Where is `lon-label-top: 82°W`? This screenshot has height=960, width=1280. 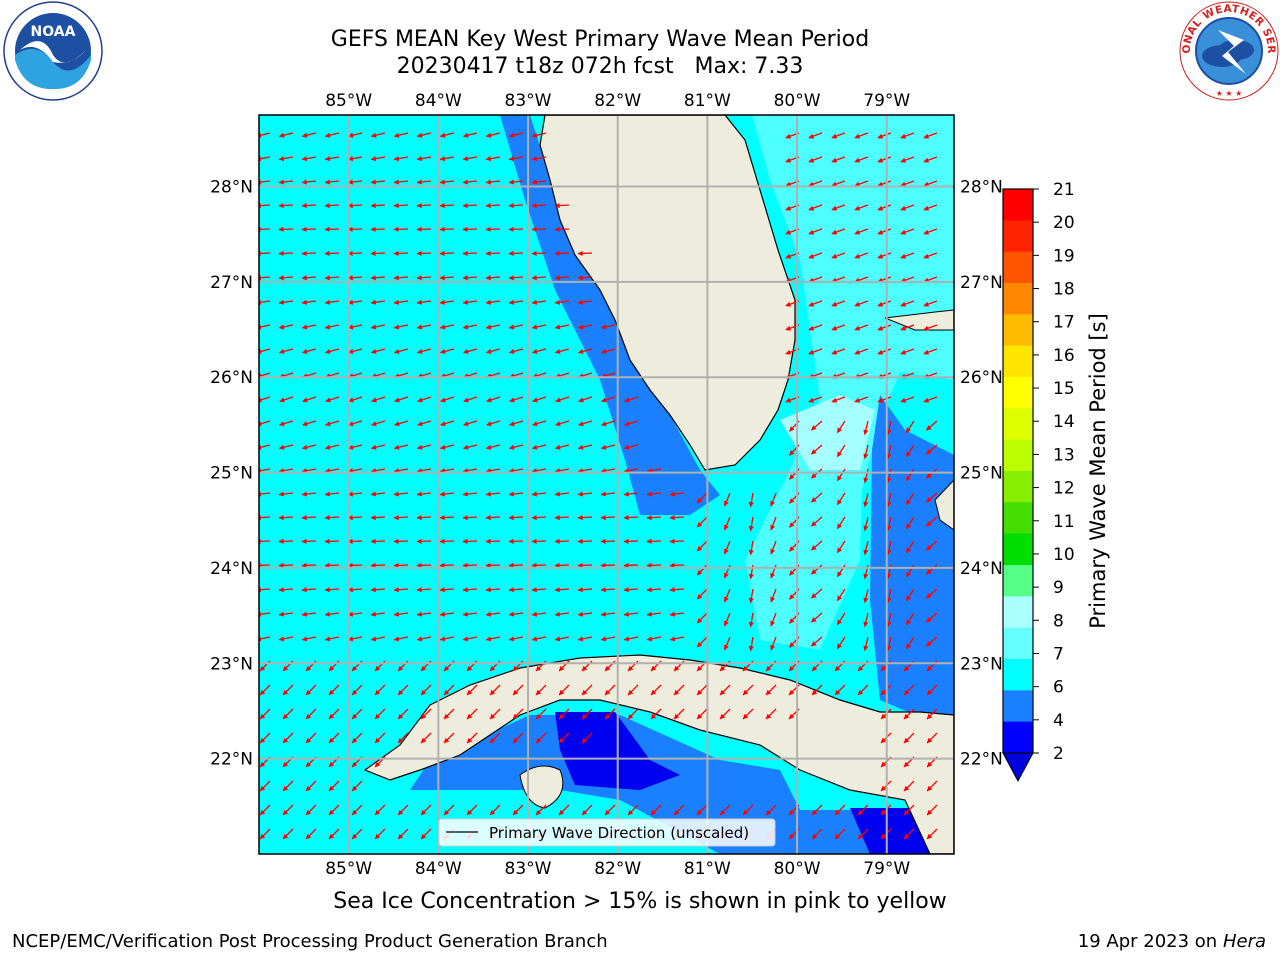
lon-label-top: 82°W is located at coordinates (617, 101).